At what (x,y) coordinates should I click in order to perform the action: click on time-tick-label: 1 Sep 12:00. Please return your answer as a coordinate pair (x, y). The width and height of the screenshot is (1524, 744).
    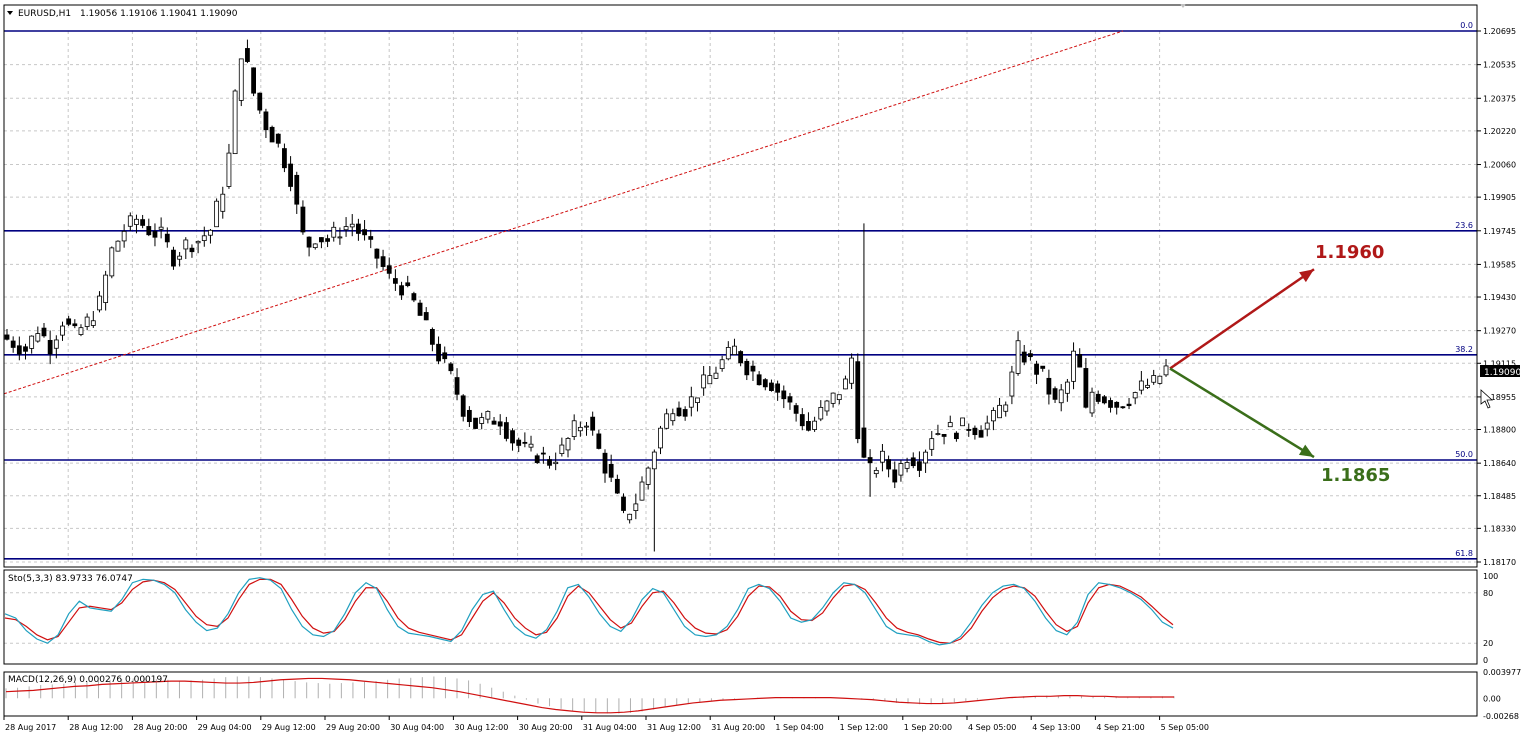
    Looking at the image, I should click on (864, 727).